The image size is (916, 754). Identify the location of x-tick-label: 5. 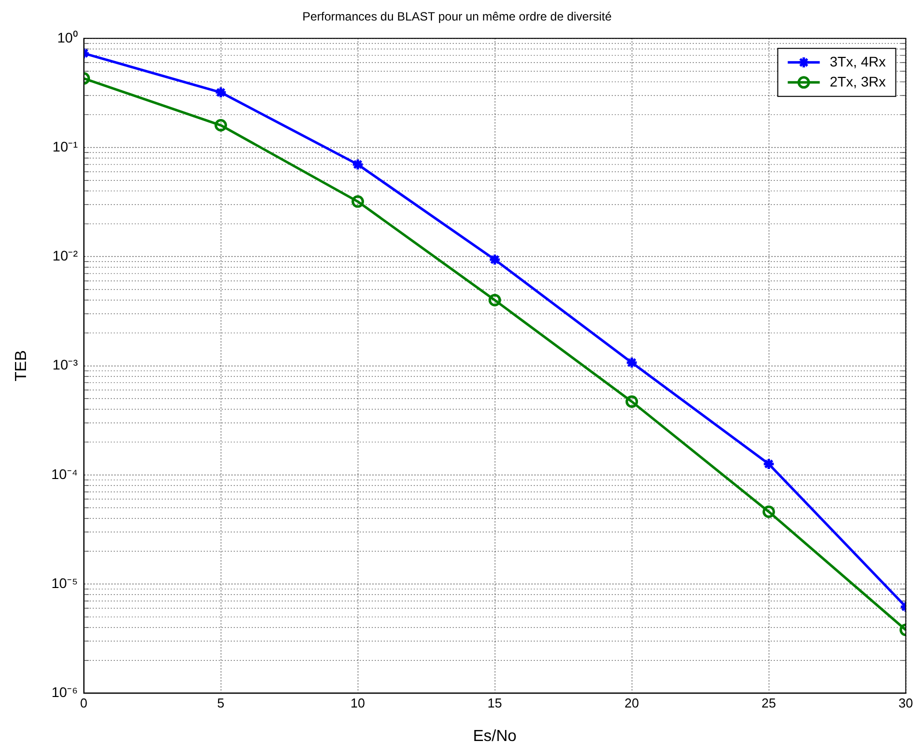
(220, 703).